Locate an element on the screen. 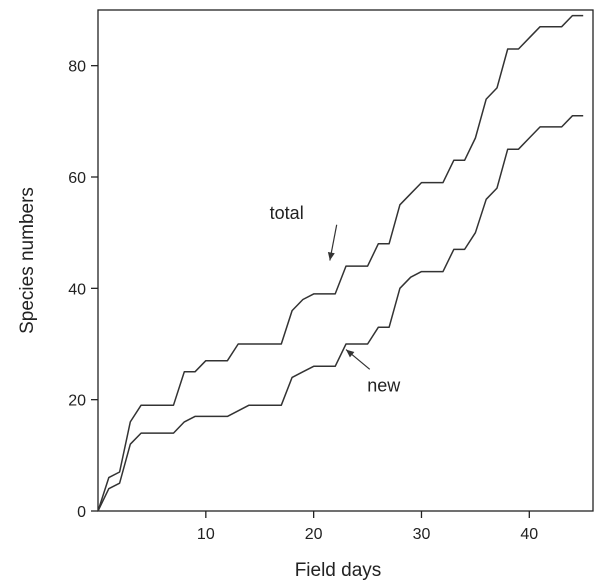  annotations: total new is located at coordinates (336, 299).